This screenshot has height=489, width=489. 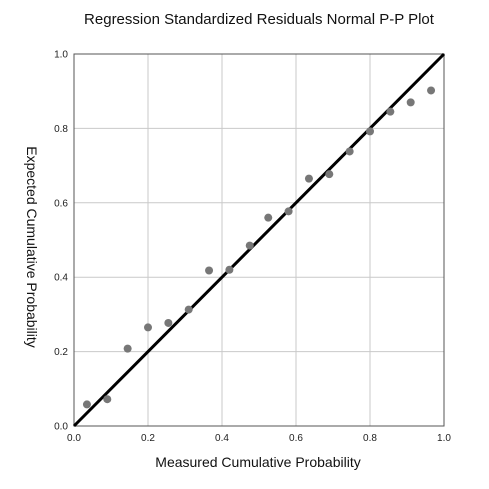 I want to click on y-tick-label-3: 0.6, so click(x=61, y=203).